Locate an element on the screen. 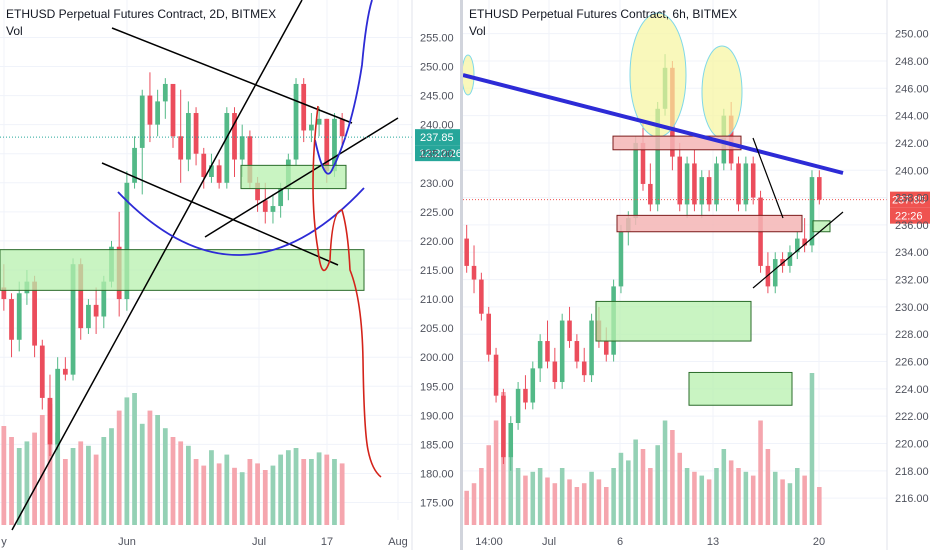 The width and height of the screenshot is (932, 550). price-tick-label: 224.00 is located at coordinates (912, 390).